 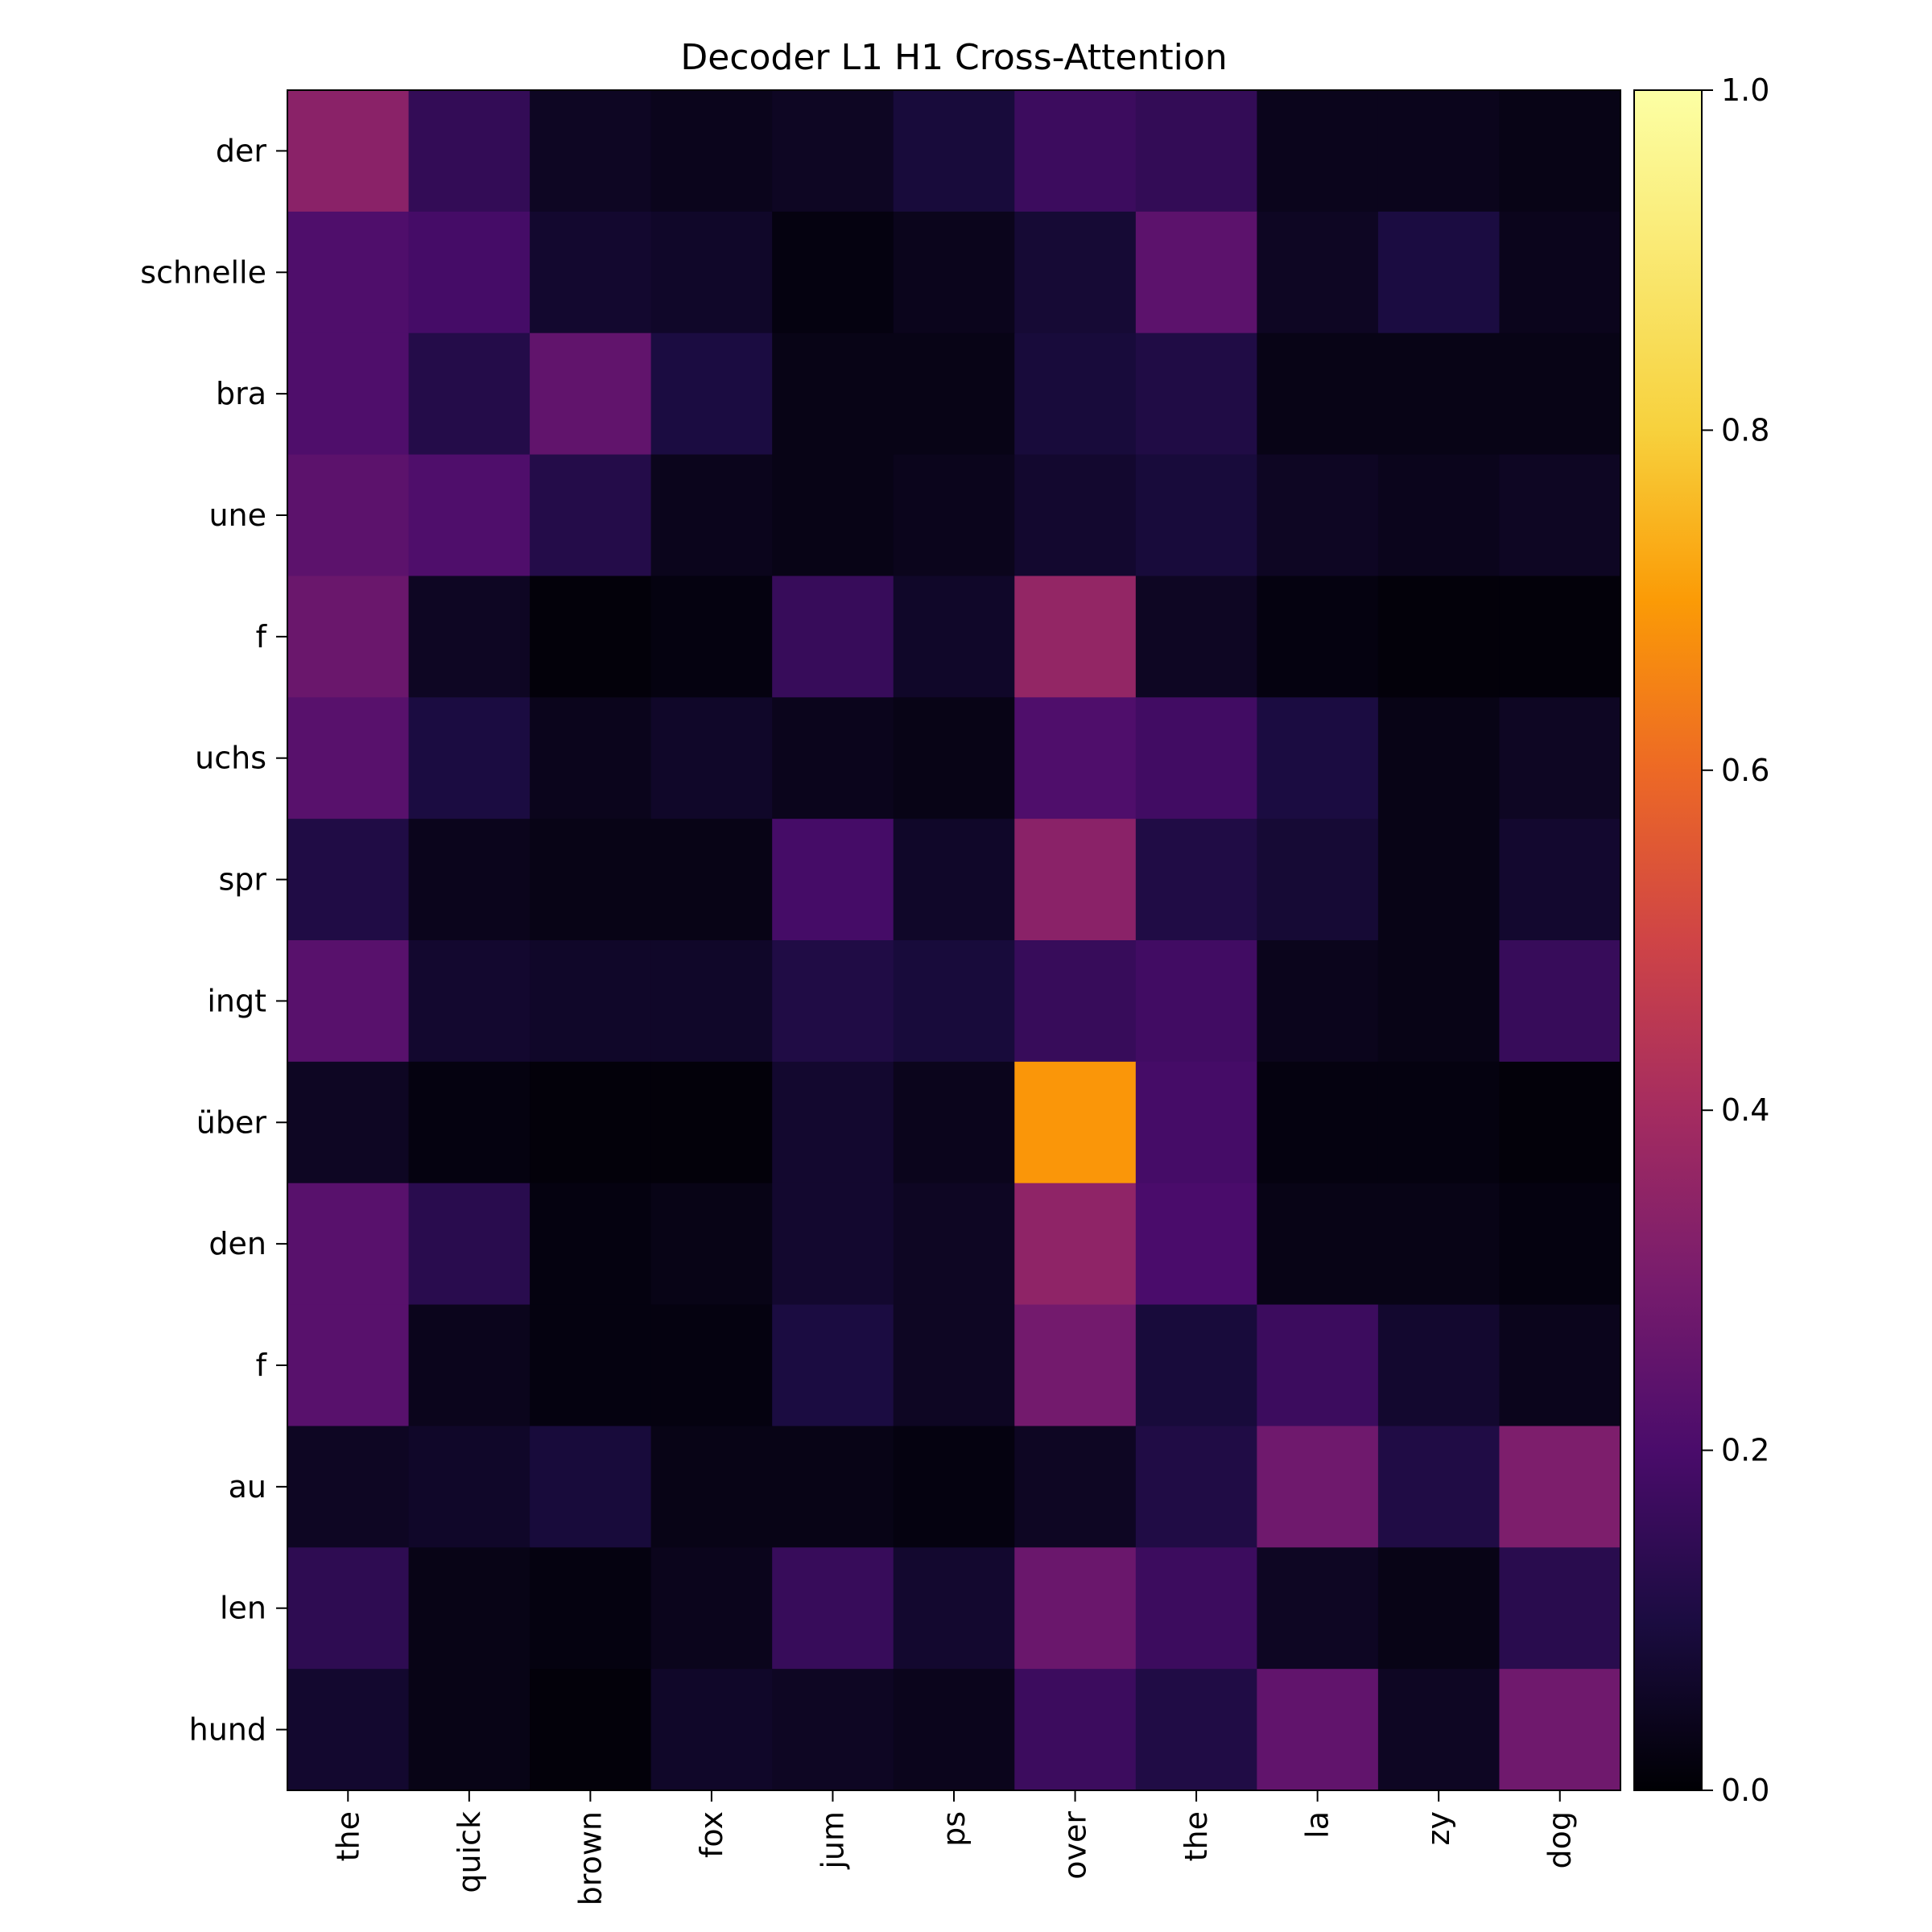 What do you see at coordinates (1745, 1790) in the screenshot?
I see `colorbar-tick-label: 0.0` at bounding box center [1745, 1790].